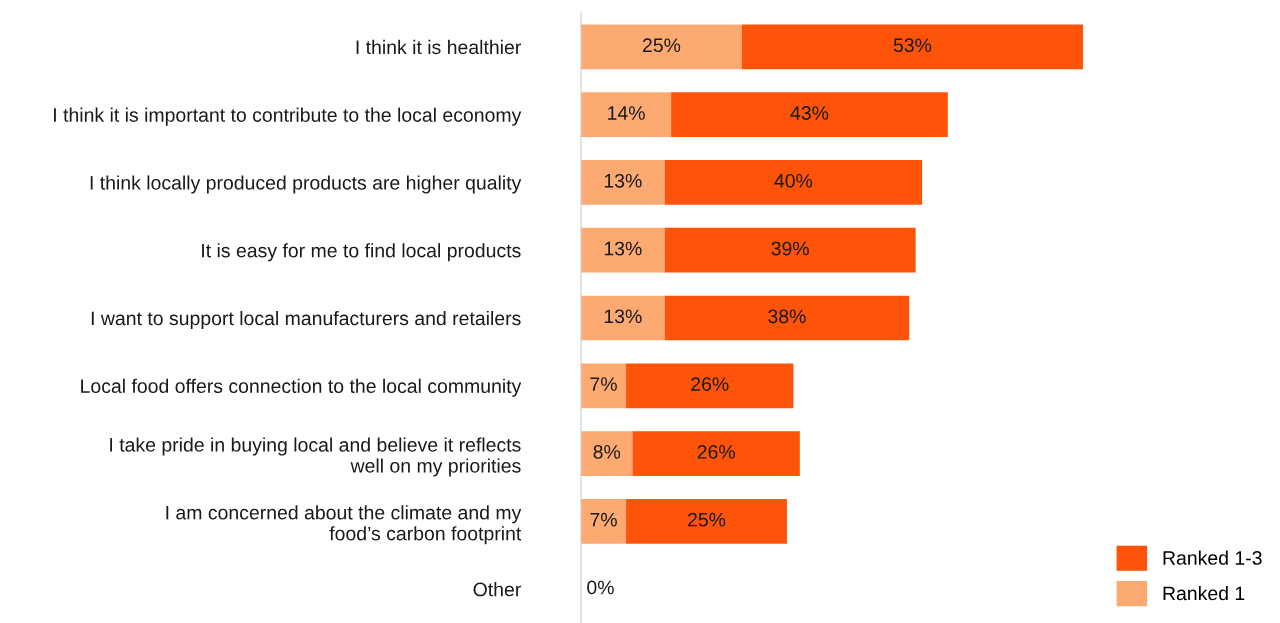 This screenshot has width=1280, height=623. I want to click on y-tick-label: I think it is healthier, so click(438, 47).